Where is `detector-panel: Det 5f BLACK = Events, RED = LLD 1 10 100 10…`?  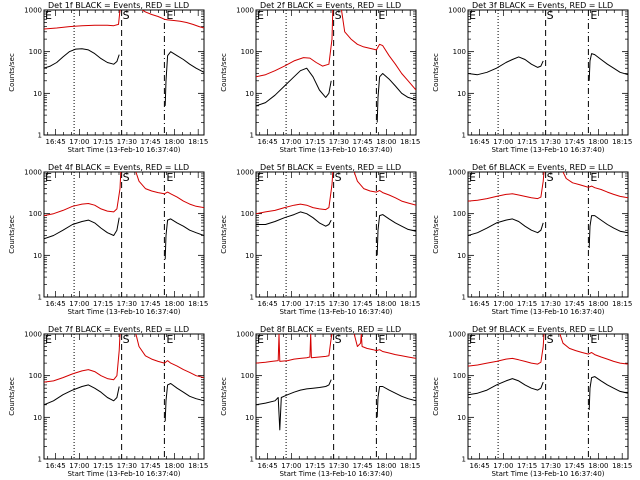 detector-panel: Det 5f BLACK = Events, RED = LLD 1 10 100 10… is located at coordinates (320, 239).